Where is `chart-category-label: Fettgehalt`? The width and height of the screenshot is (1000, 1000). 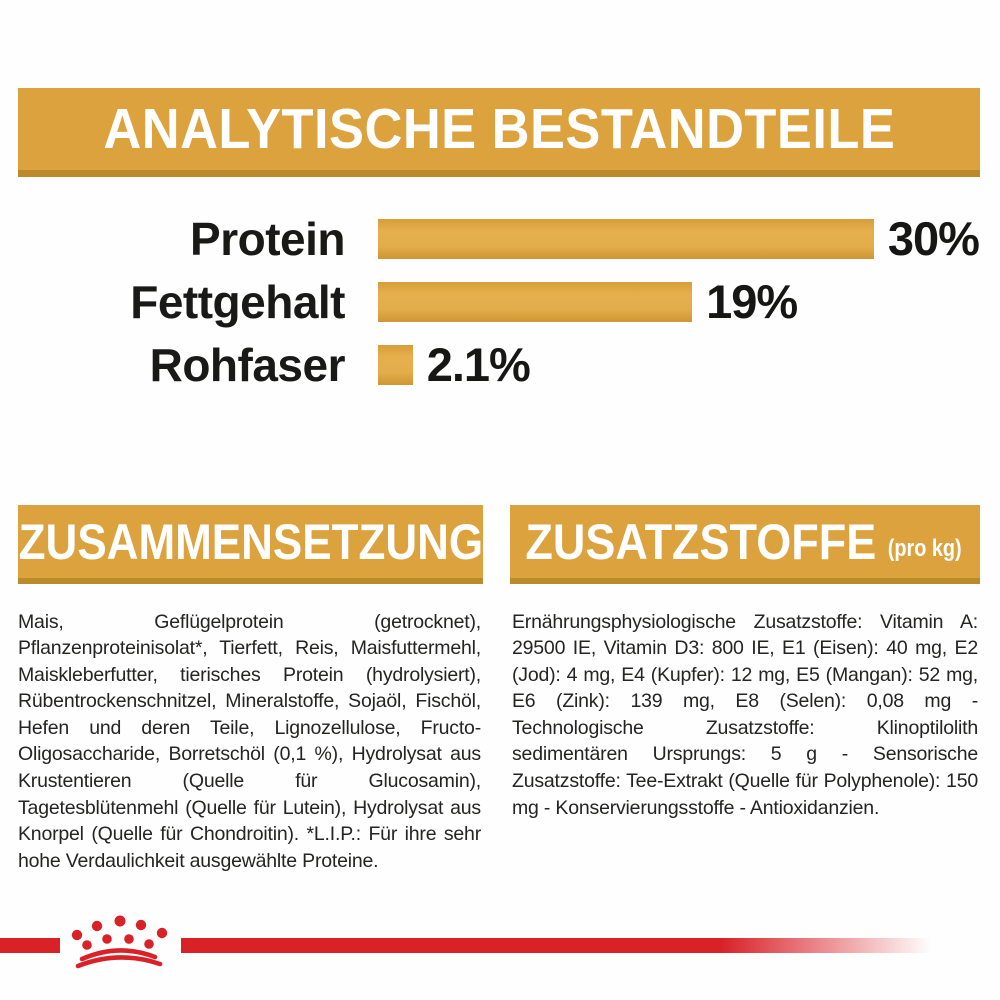 chart-category-label: Fettgehalt is located at coordinates (237, 301).